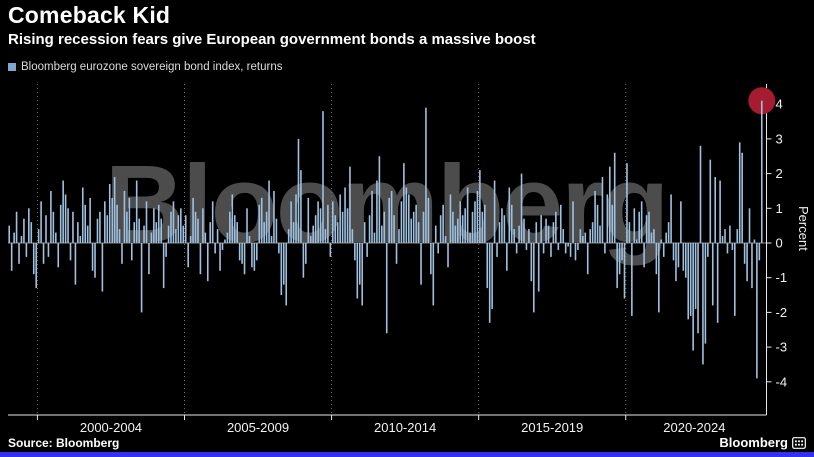 This screenshot has width=814, height=457. Describe the element at coordinates (799, 442) in the screenshot. I see `bloomberg-terminal-icon` at that location.